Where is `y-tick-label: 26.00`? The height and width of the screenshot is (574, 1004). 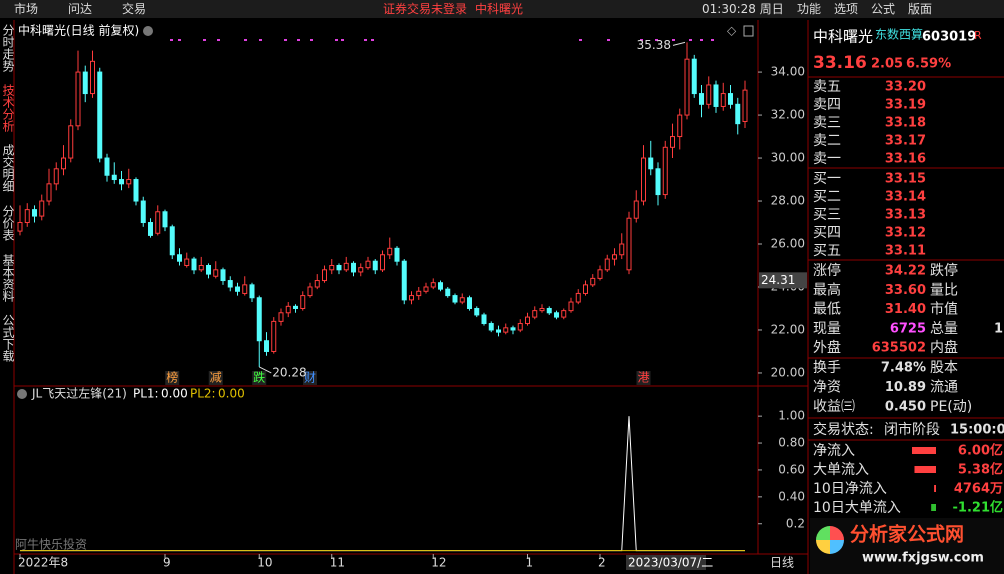 y-tick-label: 26.00 is located at coordinates (788, 244).